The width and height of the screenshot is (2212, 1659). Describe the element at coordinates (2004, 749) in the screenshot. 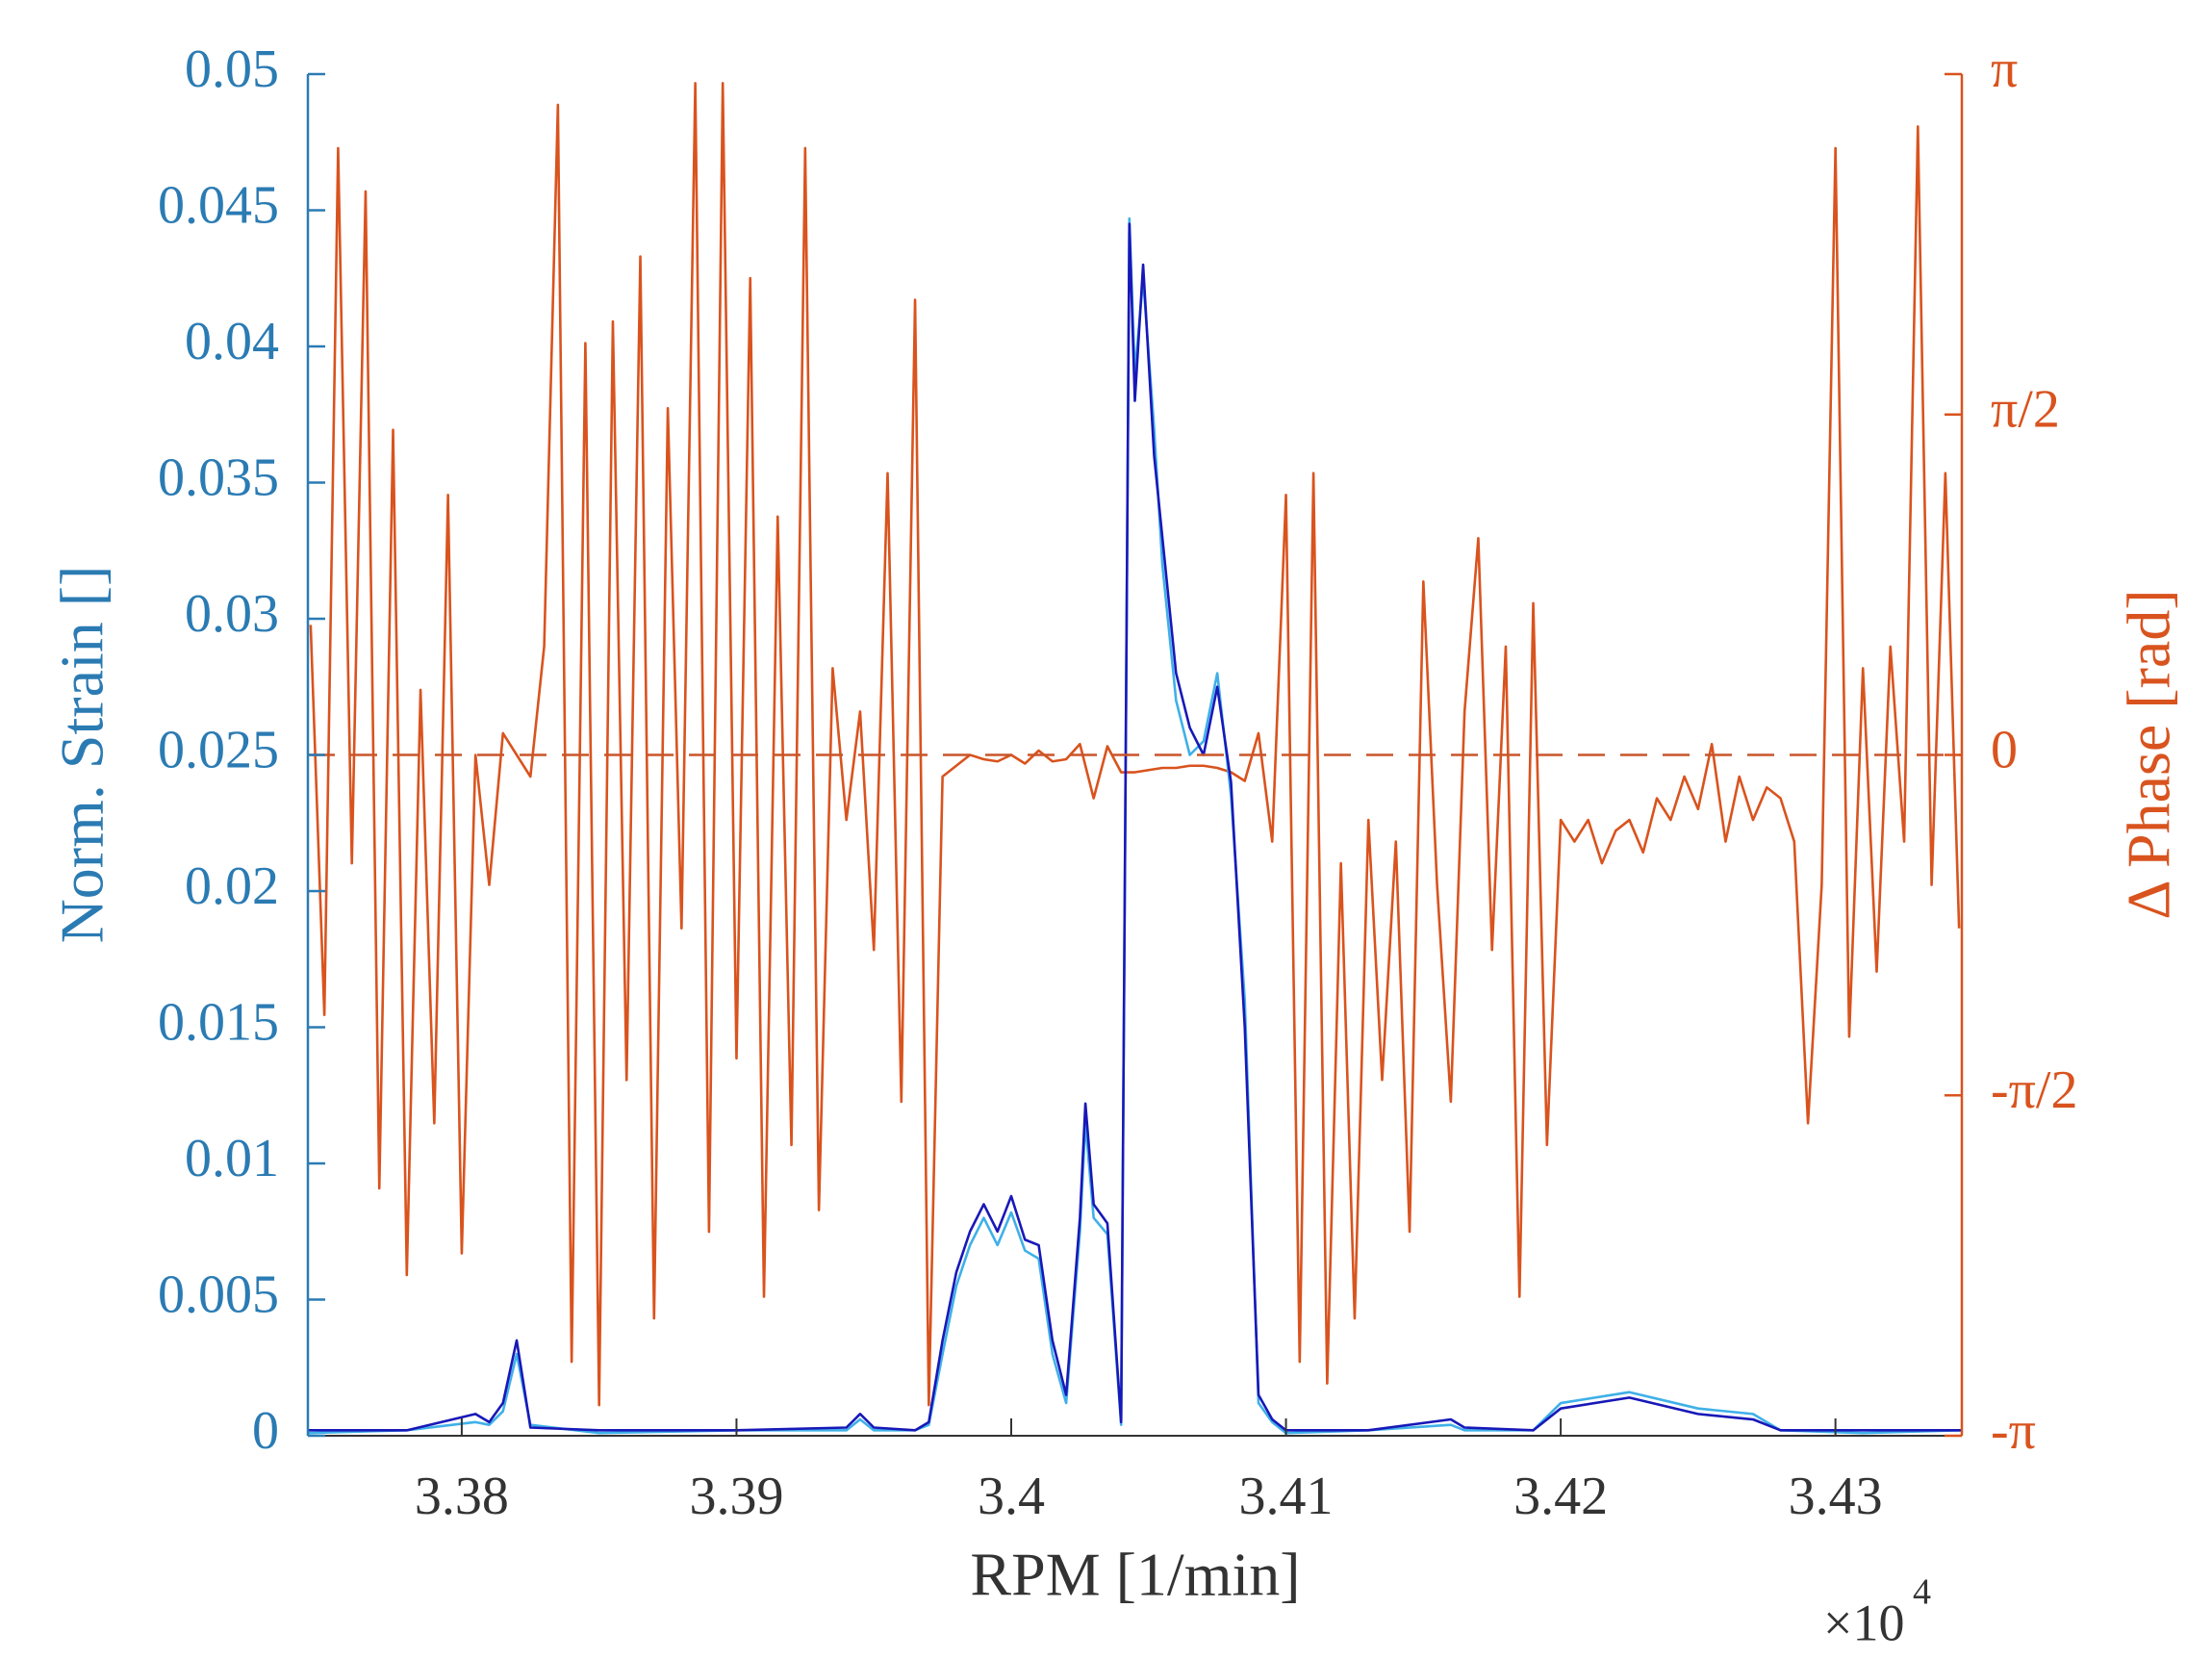

I see `y2-tick-label: 0` at that location.